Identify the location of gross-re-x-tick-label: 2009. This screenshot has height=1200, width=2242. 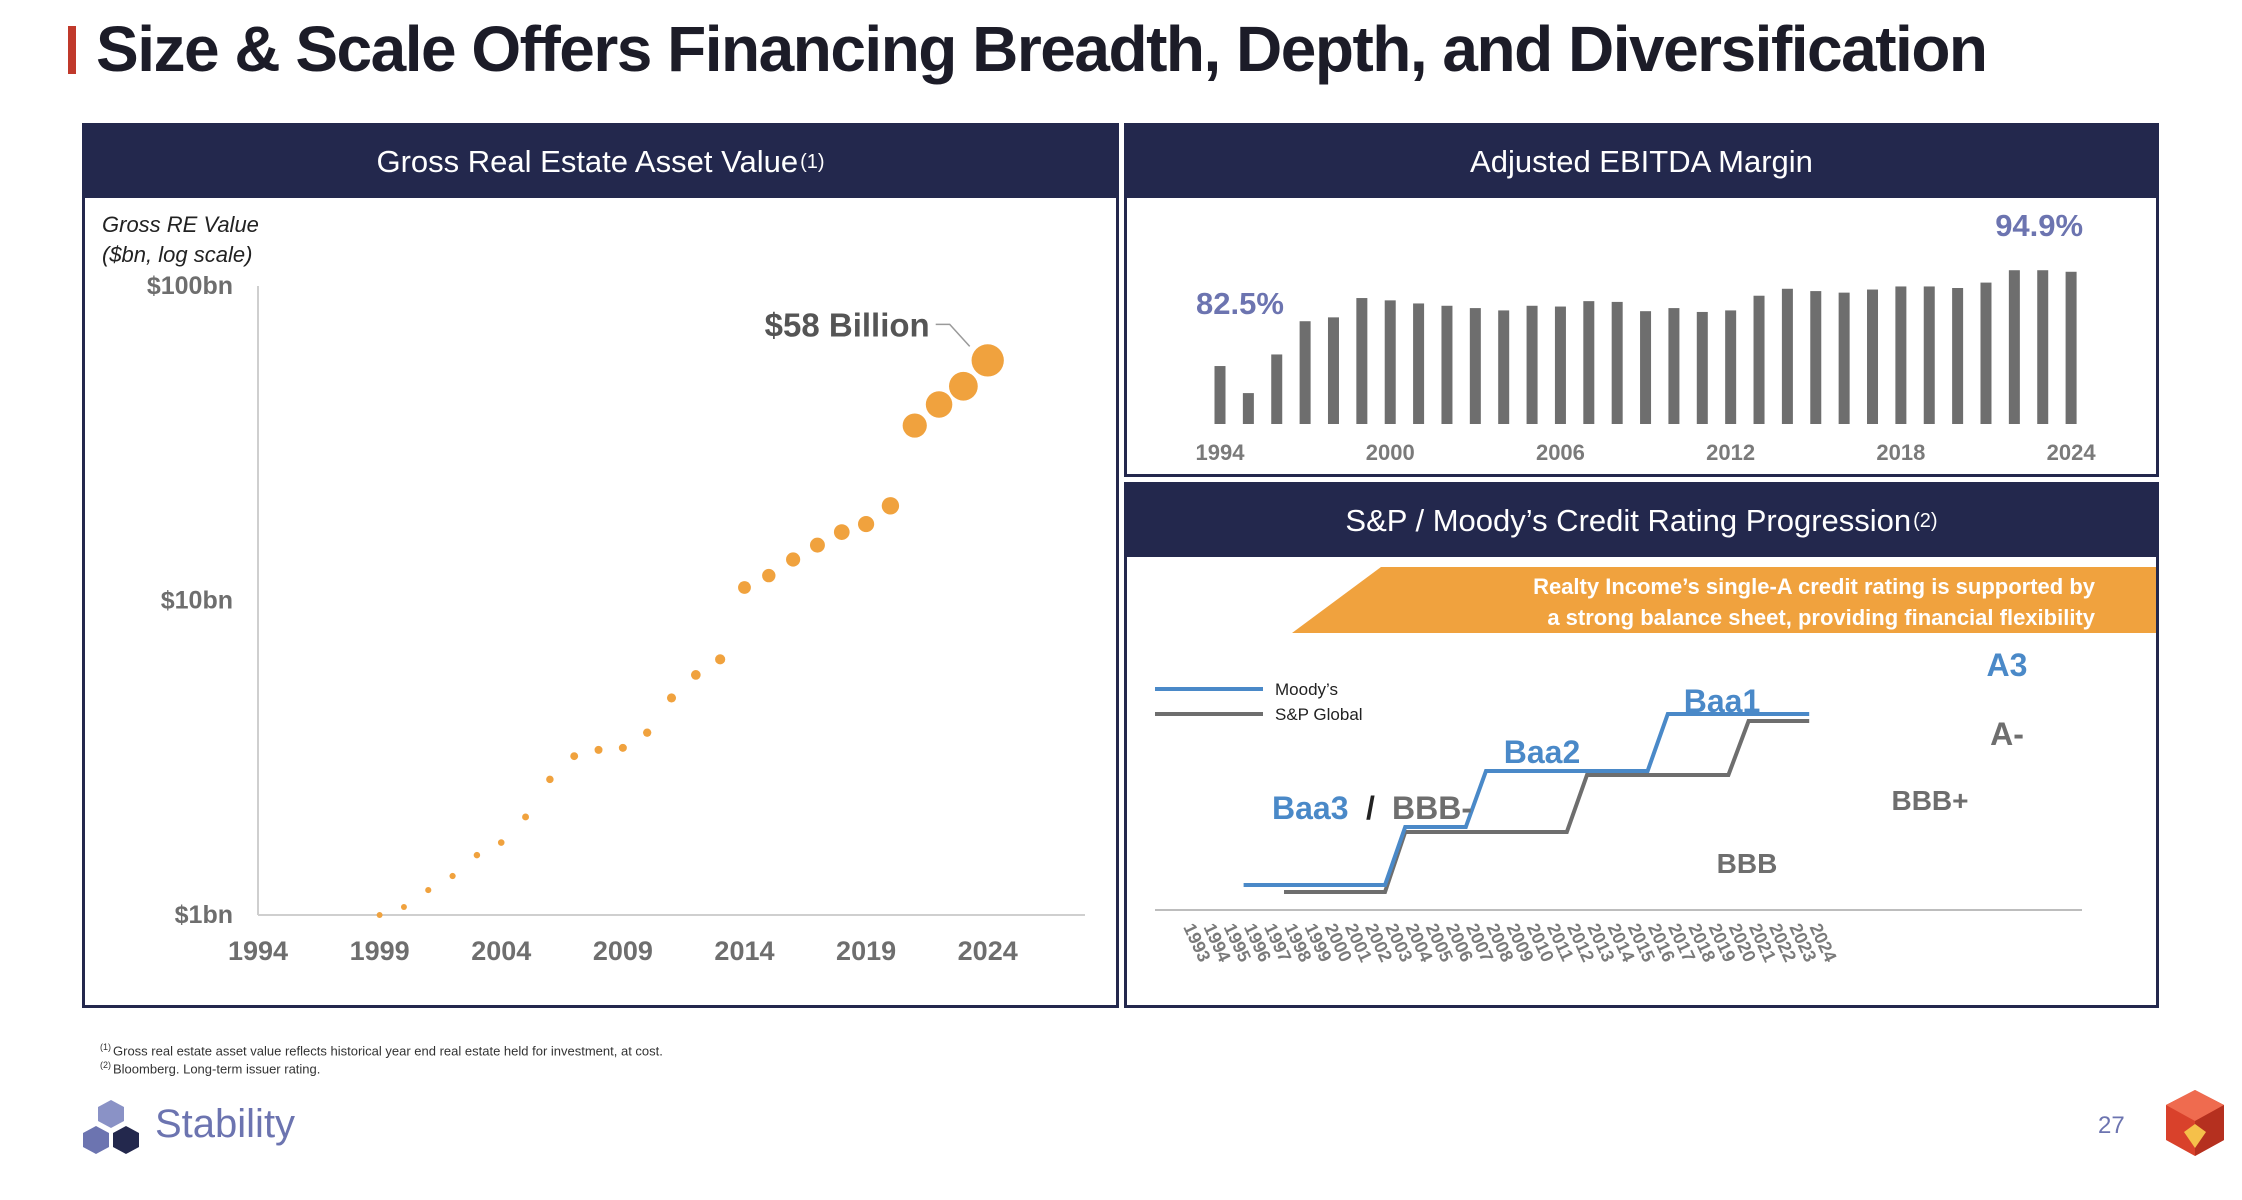
(623, 951).